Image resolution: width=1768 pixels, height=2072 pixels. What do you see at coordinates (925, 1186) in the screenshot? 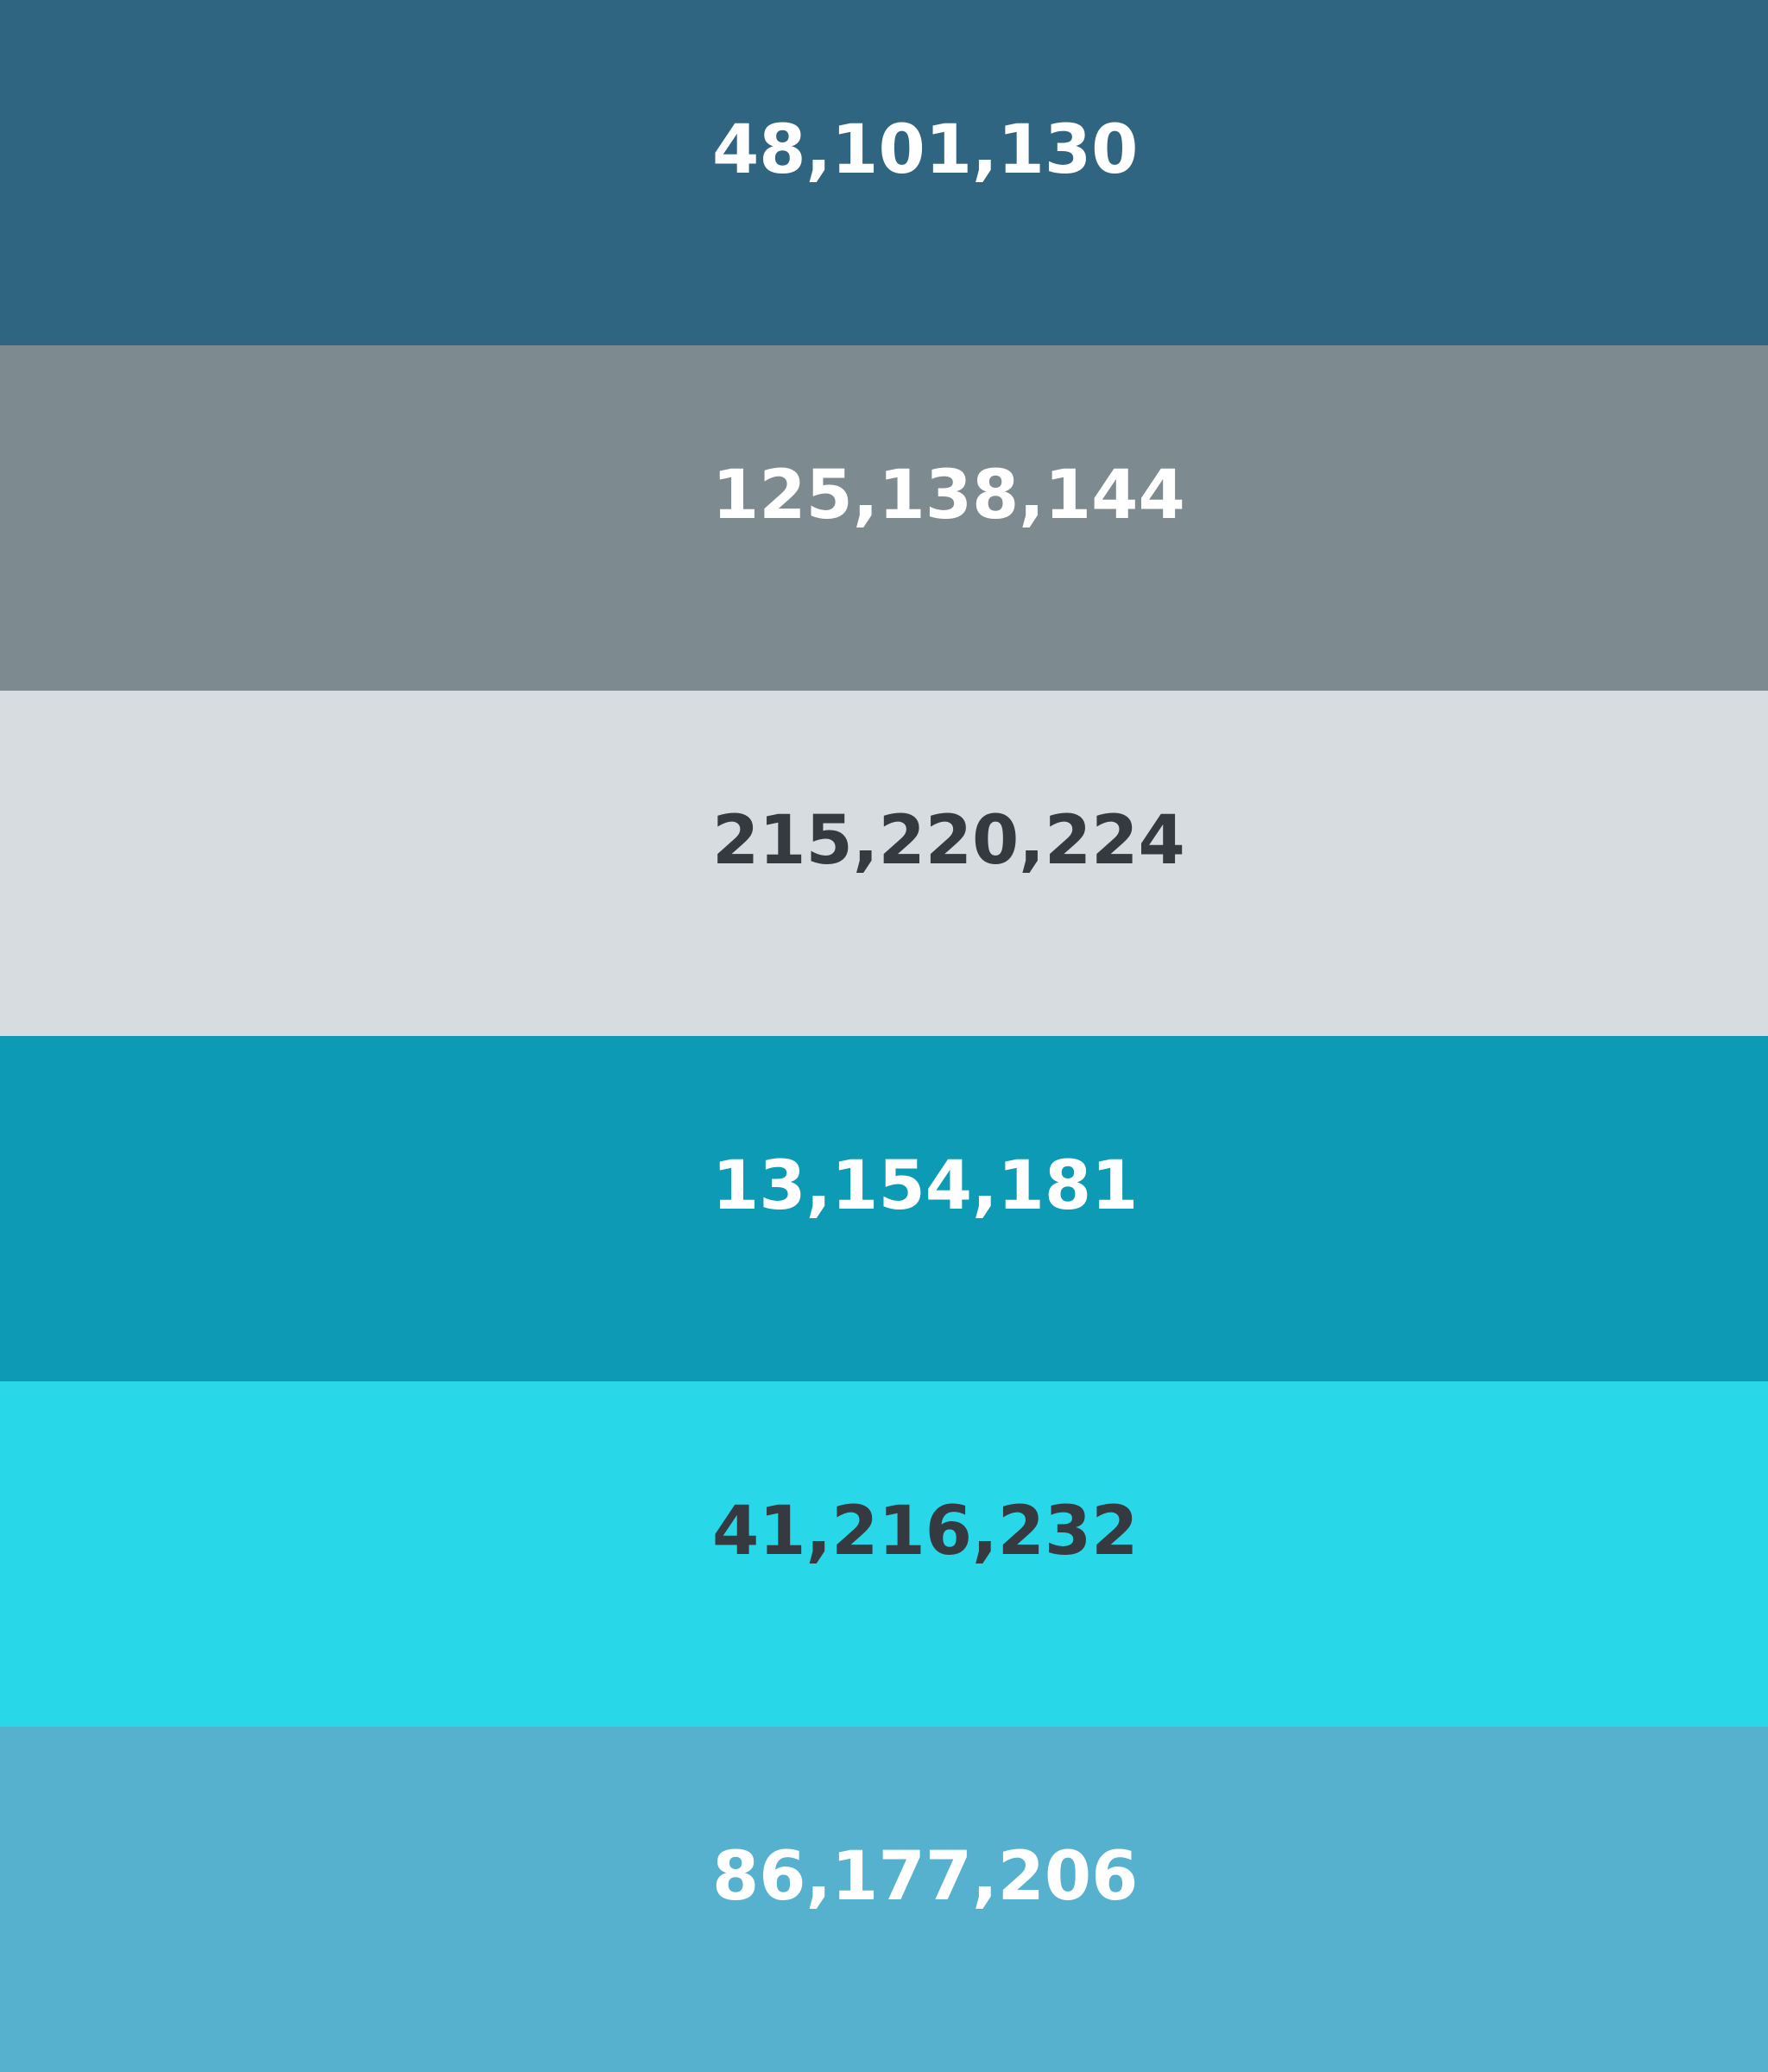
I see `swatch-label-4: 13,154,181` at bounding box center [925, 1186].